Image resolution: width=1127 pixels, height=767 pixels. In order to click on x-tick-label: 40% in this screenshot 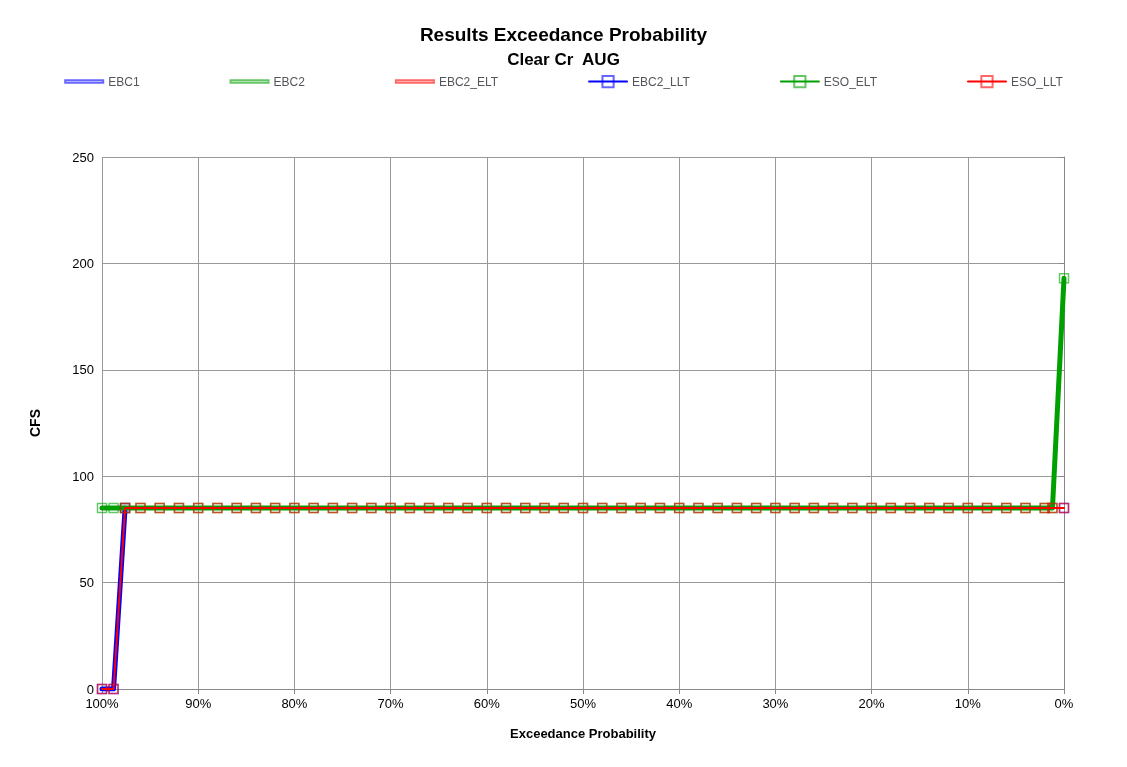, I will do `click(679, 703)`.